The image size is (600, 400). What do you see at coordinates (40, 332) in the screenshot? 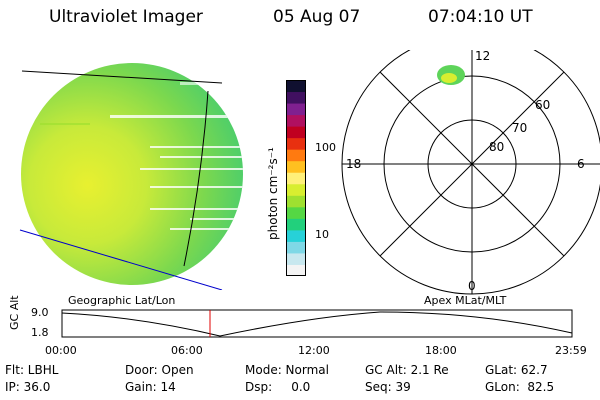
I see `altitude-ytick-bottom: 1.8` at bounding box center [40, 332].